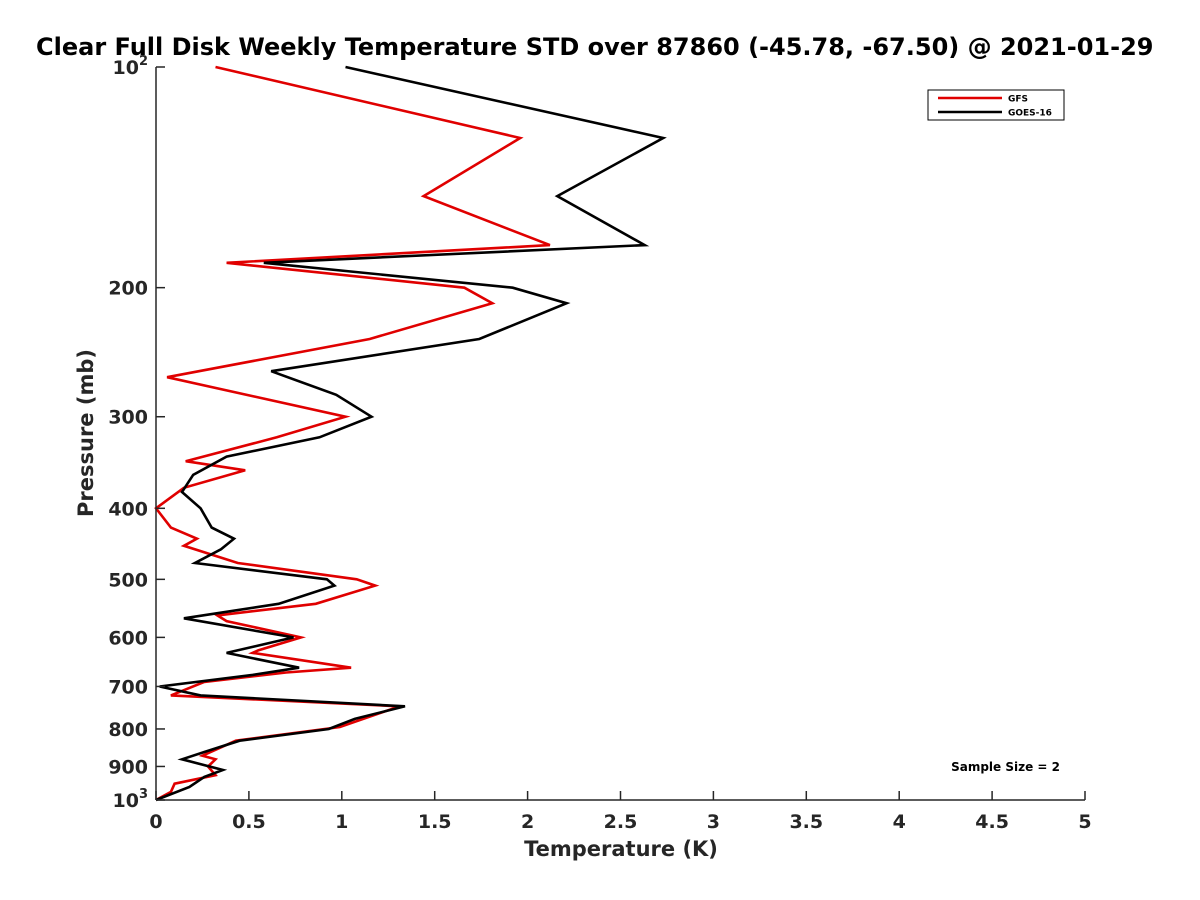 Image resolution: width=1200 pixels, height=900 pixels. I want to click on y-tick-label: 800, so click(128, 730).